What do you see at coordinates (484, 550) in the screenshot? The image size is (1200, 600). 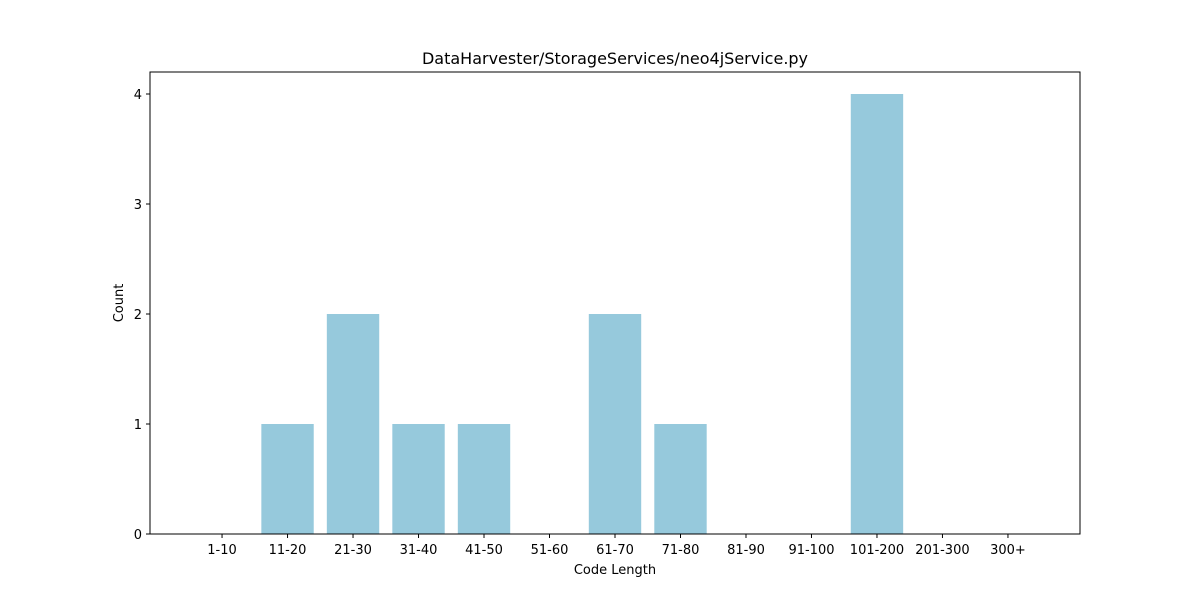 I see `x-tick-label: 41-50` at bounding box center [484, 550].